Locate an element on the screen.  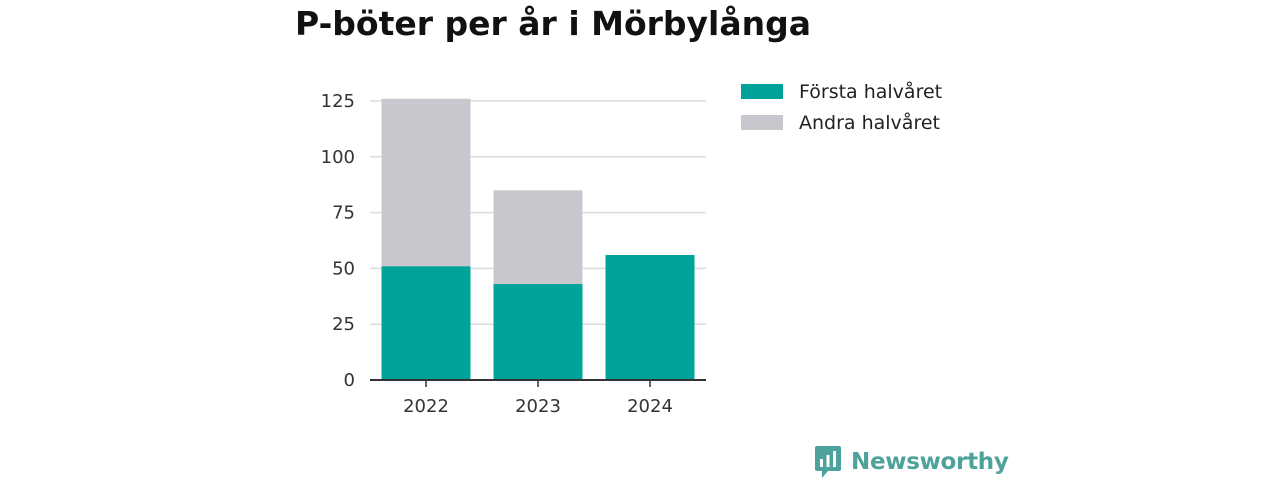
y-tick-label-25: 25 is located at coordinates (343, 324).